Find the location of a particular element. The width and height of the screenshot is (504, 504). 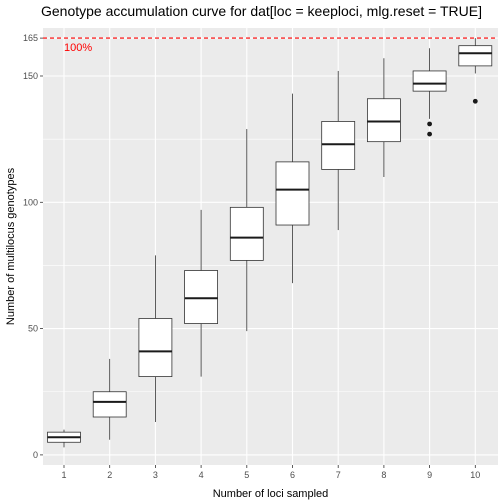

x-tick-label: 7 is located at coordinates (338, 475).